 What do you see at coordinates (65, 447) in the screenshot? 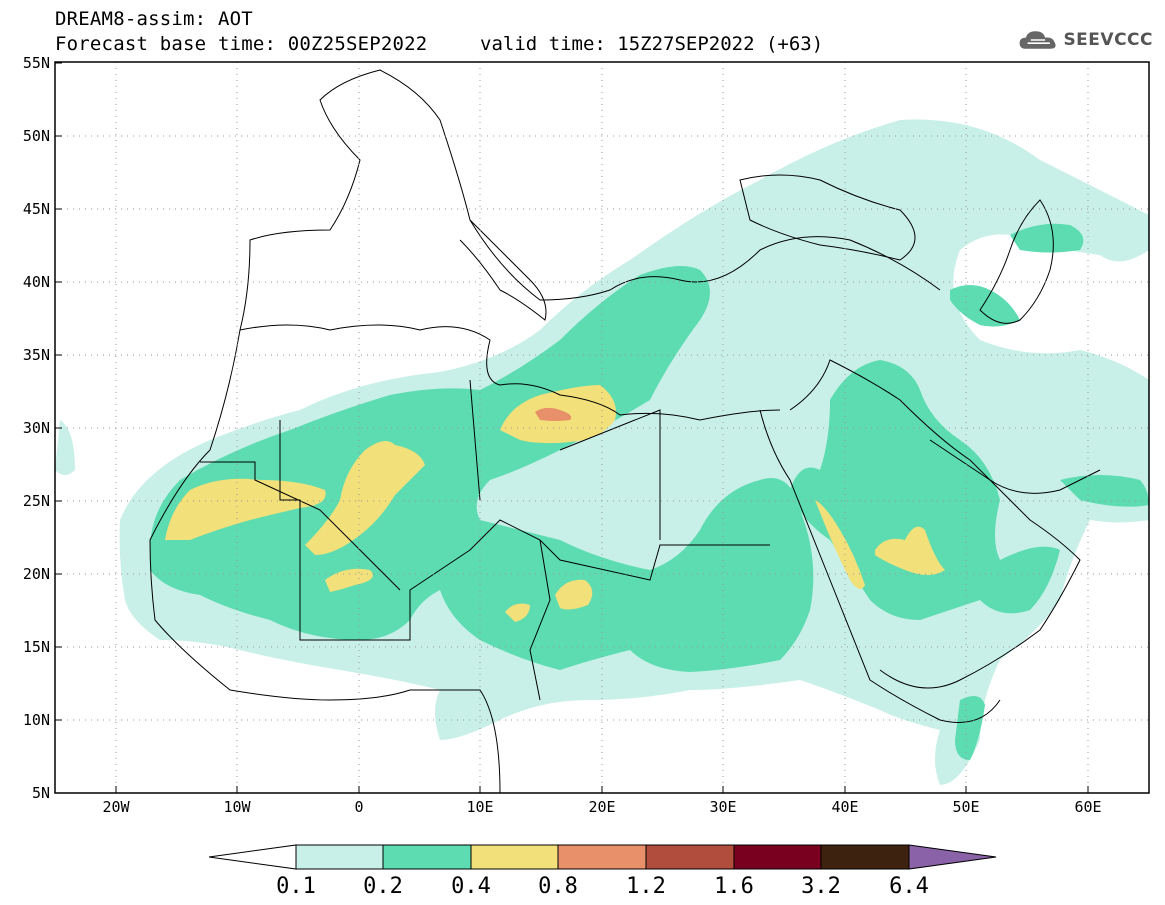
I see `aot-band-0.1` at bounding box center [65, 447].